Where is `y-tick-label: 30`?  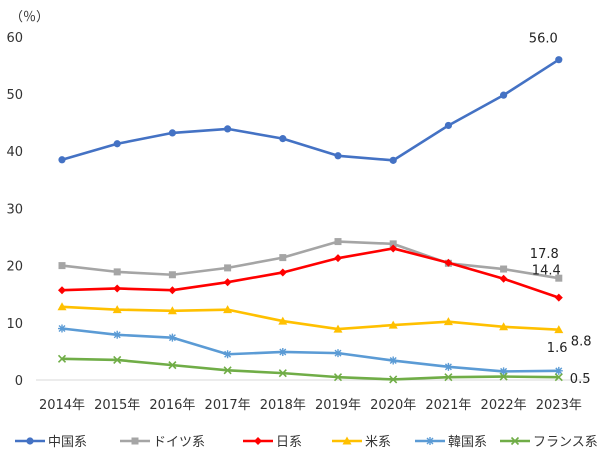
y-tick-label: 30 is located at coordinates (14, 209).